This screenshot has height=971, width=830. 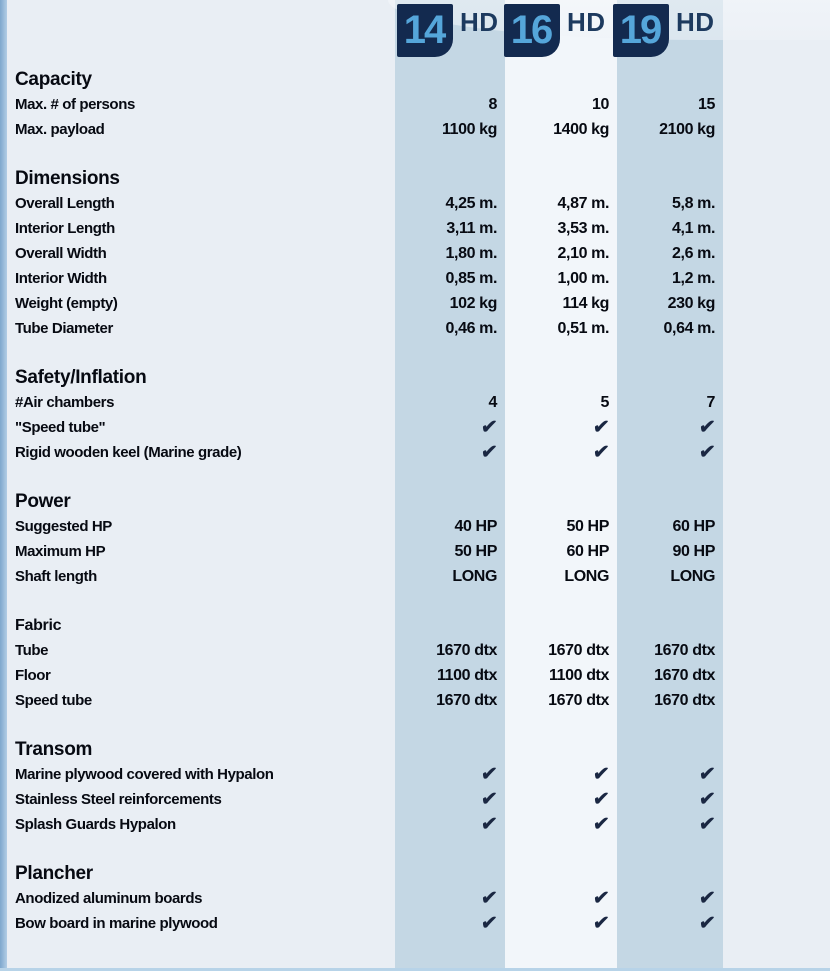 What do you see at coordinates (415, 650) in the screenshot?
I see `spec-row: Tube 1670 dtx 1670 dtx 1670 dtx` at bounding box center [415, 650].